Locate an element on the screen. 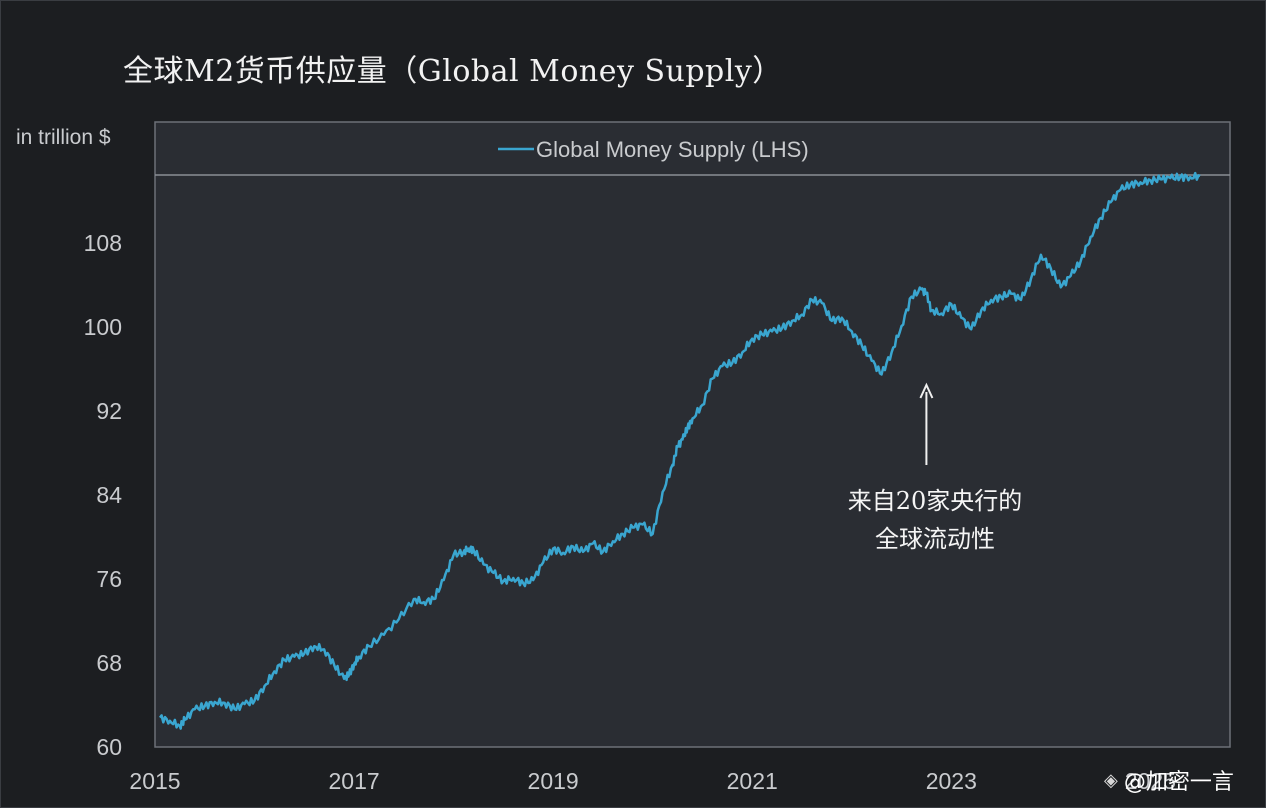 The height and width of the screenshot is (808, 1266). annotation-arrow-head is located at coordinates (926, 390).